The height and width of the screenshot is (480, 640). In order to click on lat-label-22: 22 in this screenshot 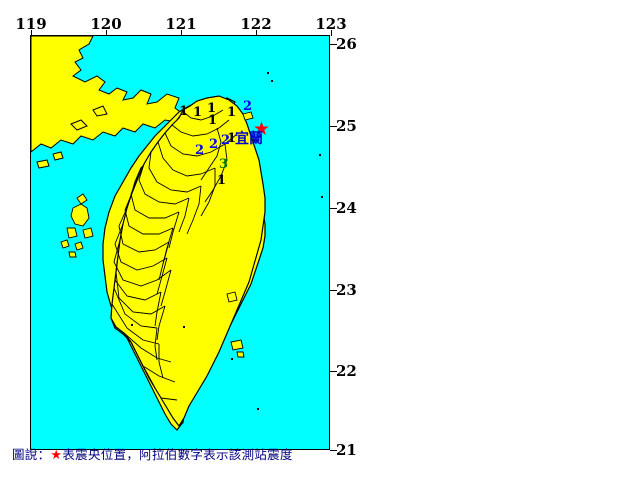, I will do `click(346, 371)`.